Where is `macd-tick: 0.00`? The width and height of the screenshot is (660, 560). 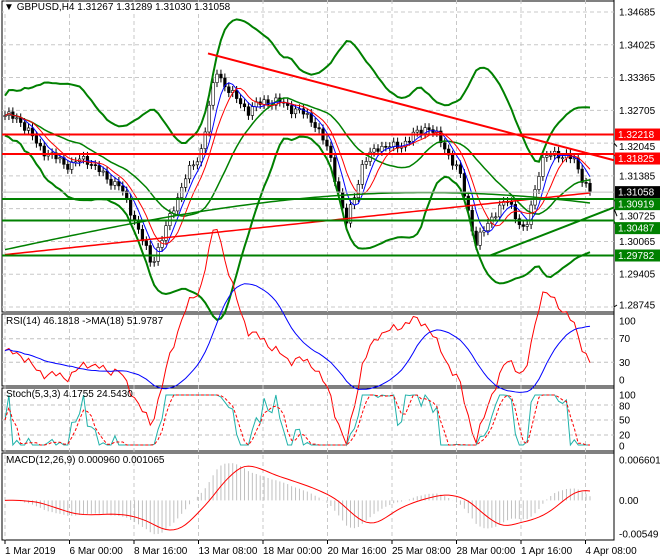
macd-tick: 0.00 is located at coordinates (629, 501).